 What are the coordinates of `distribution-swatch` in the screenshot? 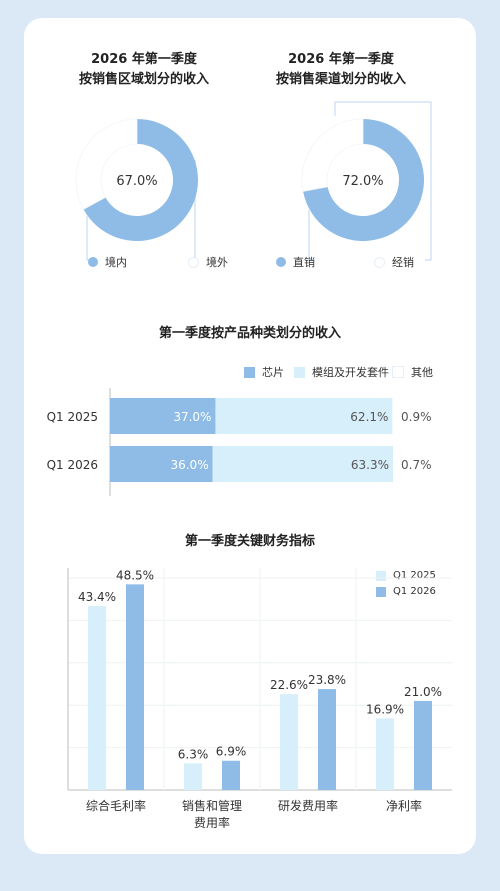 It's located at (379, 262).